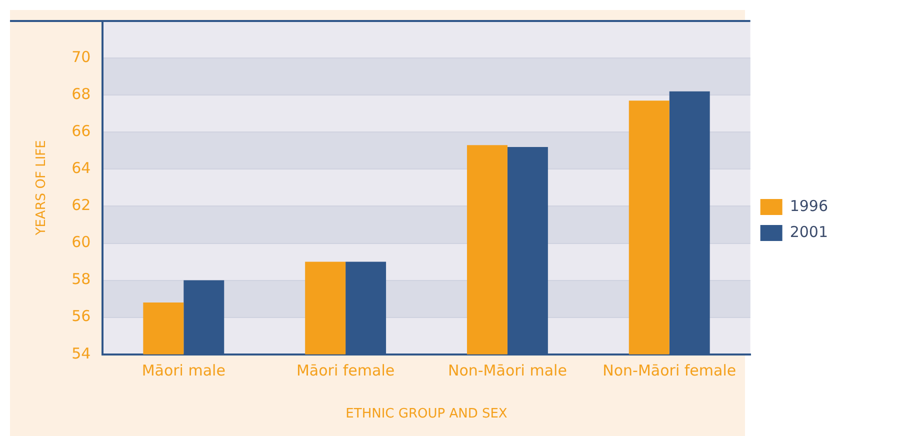 The image size is (908, 436). I want to click on y-tick-label: 66, so click(81, 131).